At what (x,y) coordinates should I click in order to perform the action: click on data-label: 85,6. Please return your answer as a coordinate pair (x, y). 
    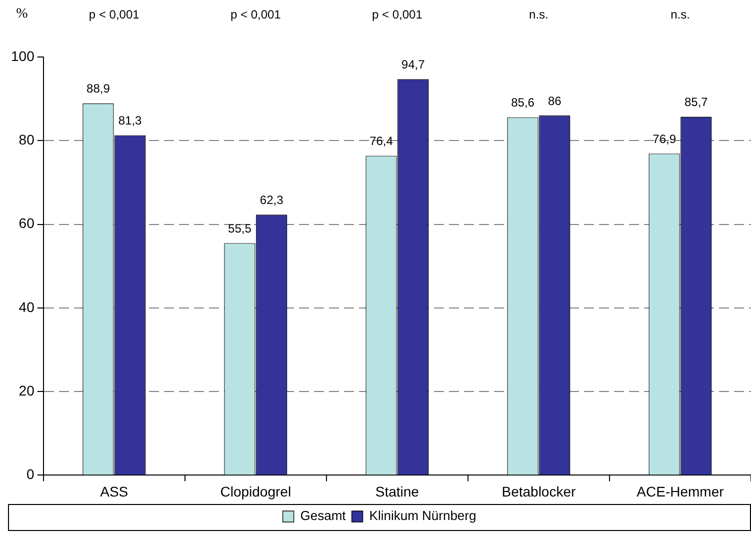
    Looking at the image, I should click on (523, 103).